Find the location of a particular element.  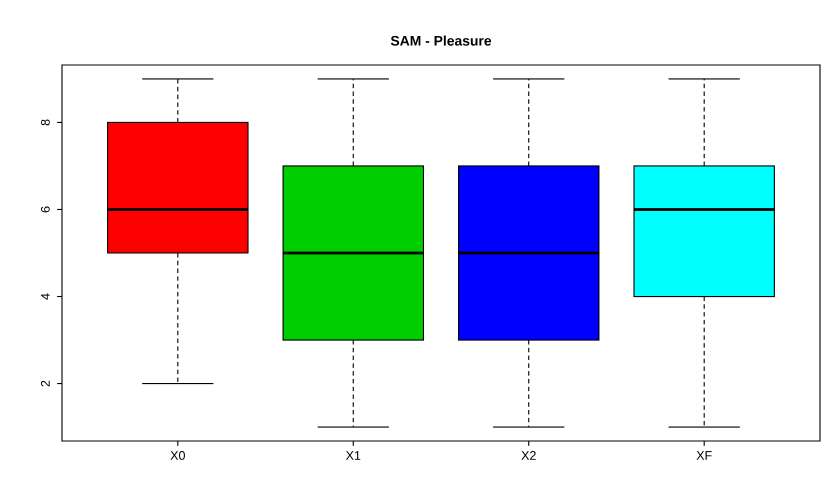

x-tick-label: XF is located at coordinates (704, 455).